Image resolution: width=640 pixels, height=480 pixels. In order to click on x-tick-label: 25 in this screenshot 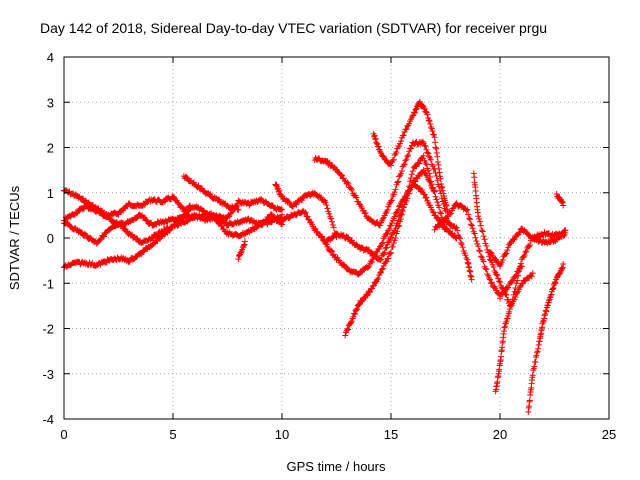, I will do `click(609, 434)`.